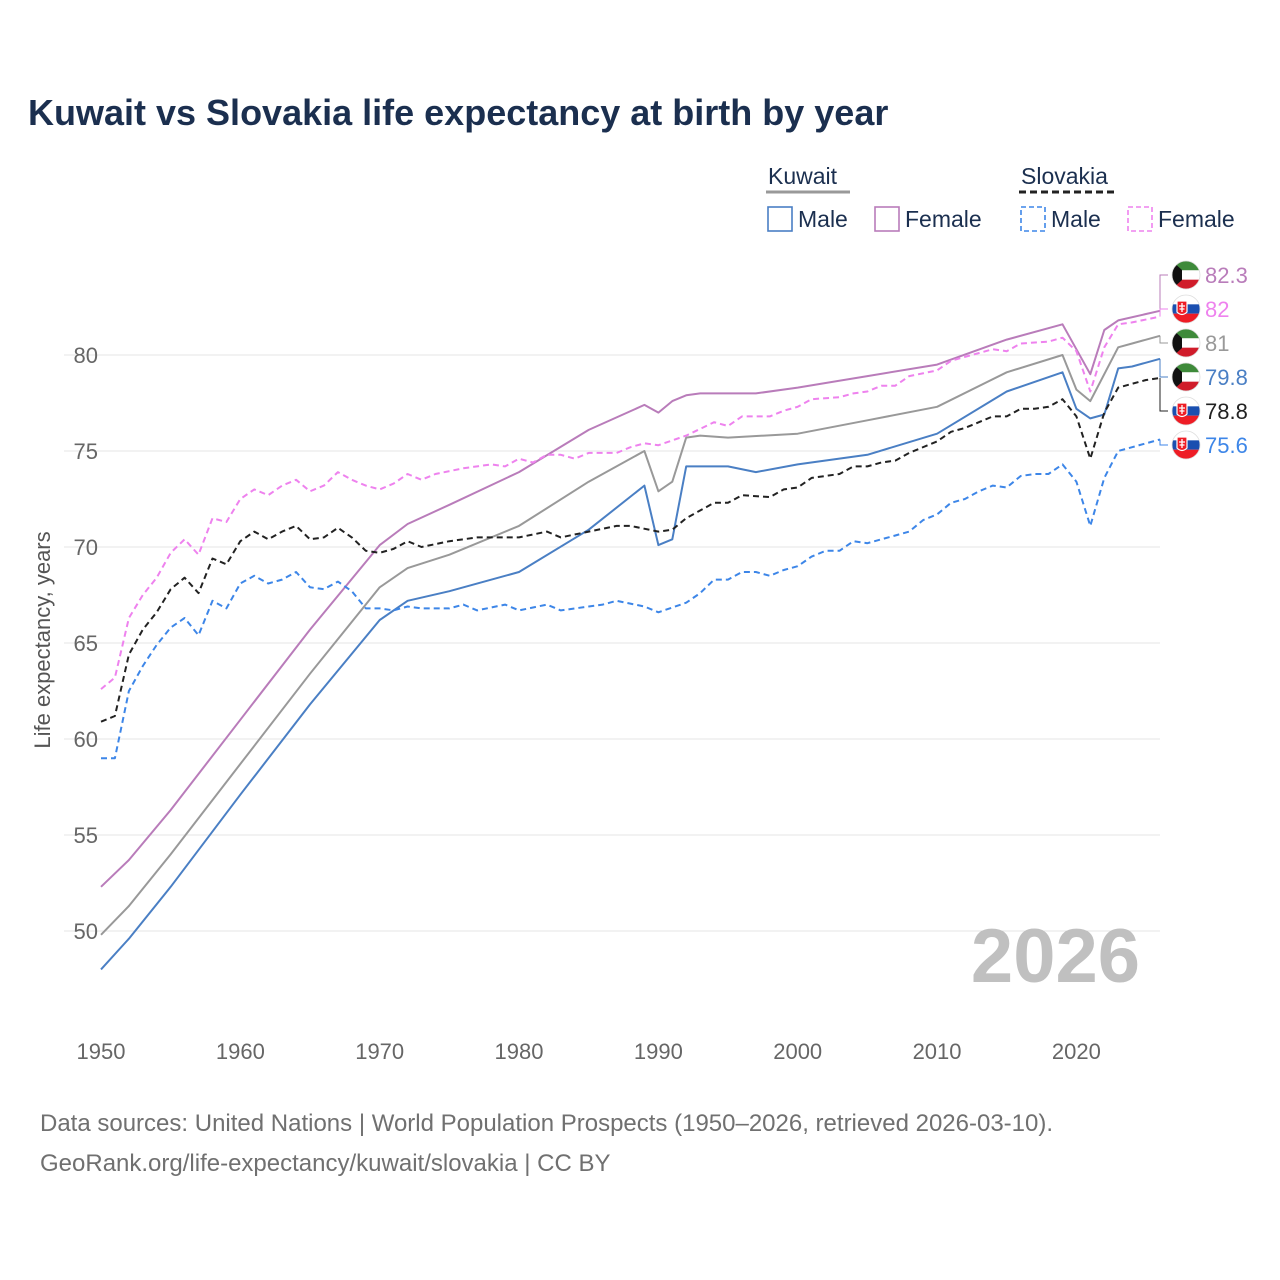 This screenshot has height=1280, width=1280. I want to click on connector-kw-female, so click(1163, 292).